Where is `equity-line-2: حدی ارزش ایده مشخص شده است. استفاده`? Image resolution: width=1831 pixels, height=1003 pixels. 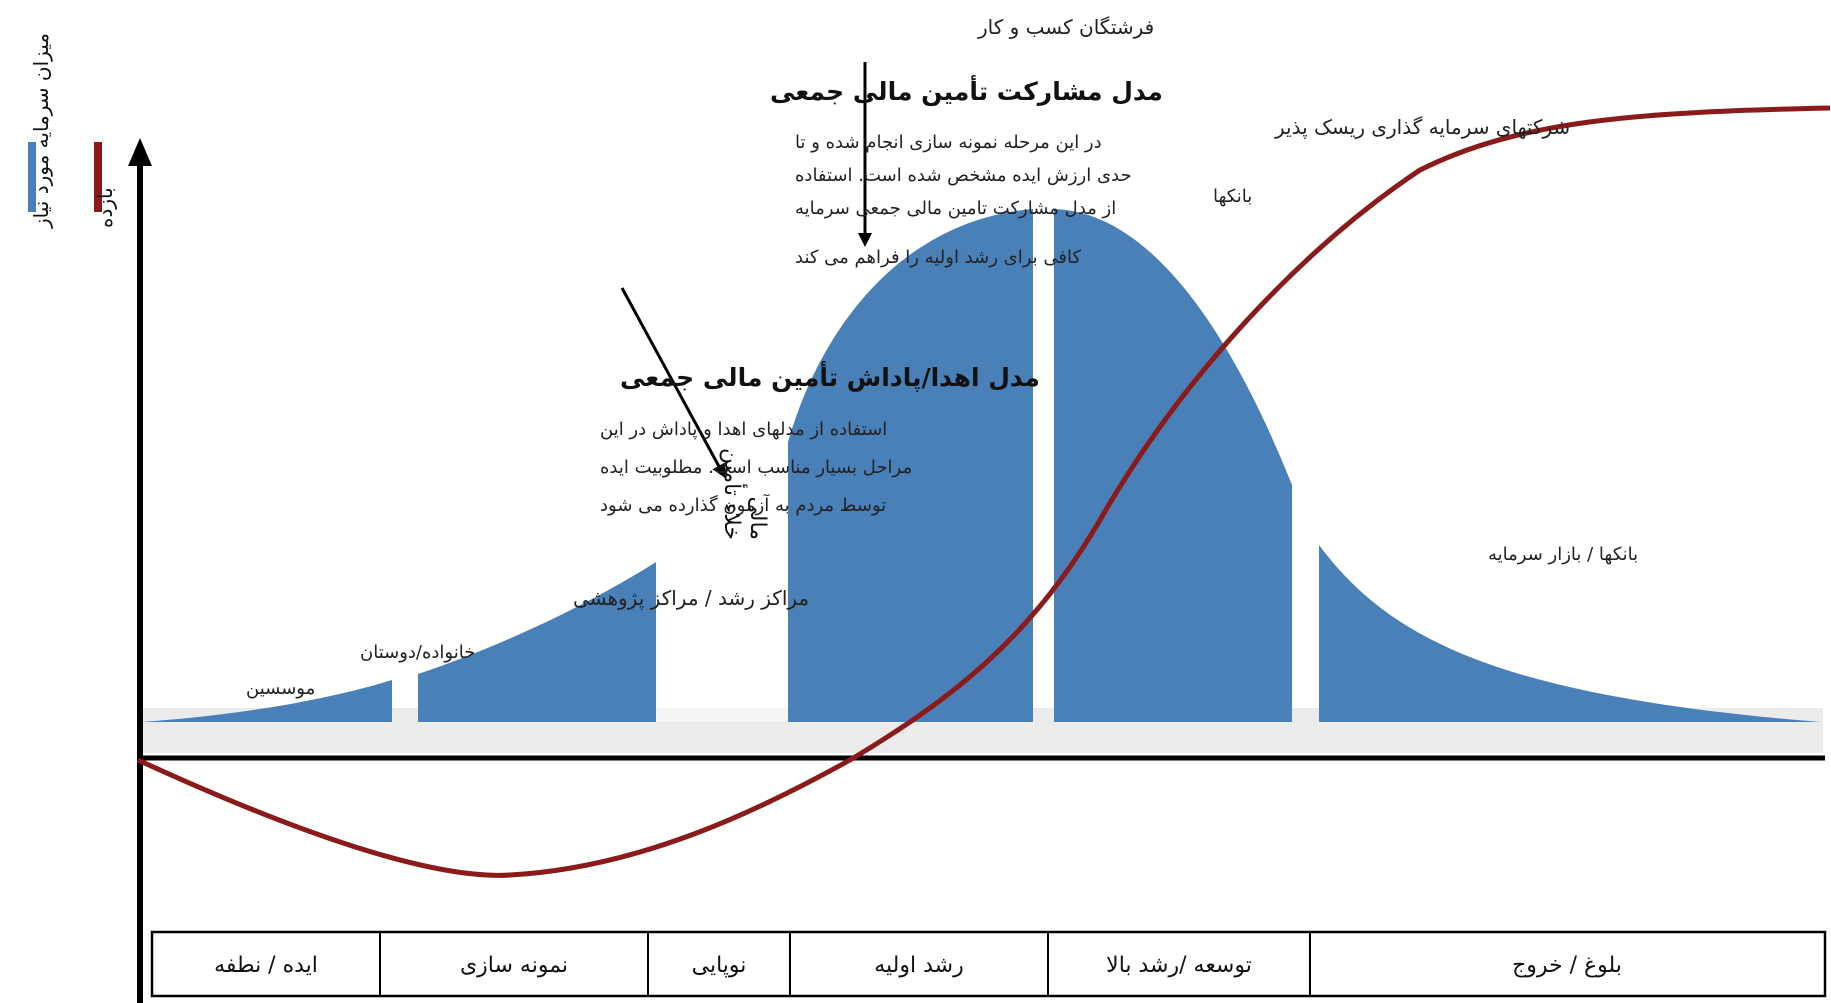
equity-line-2: حدی ارزش ایده مشخص شده است. استفاده is located at coordinates (963, 175).